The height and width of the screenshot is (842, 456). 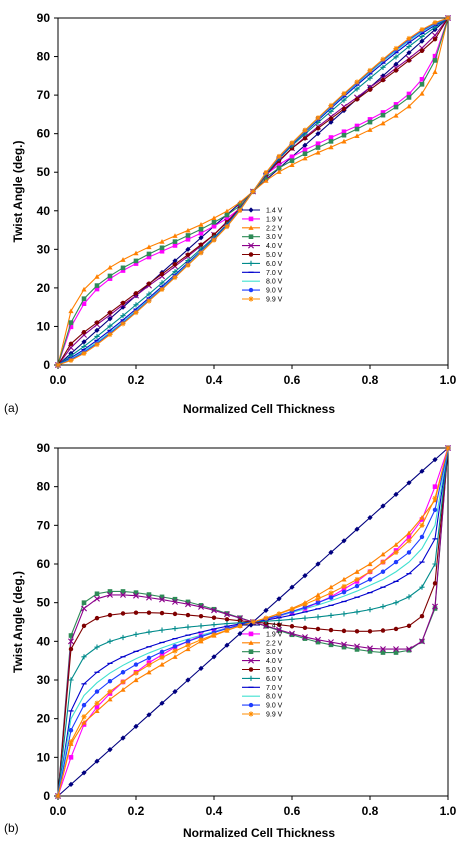 What do you see at coordinates (274, 643) in the screenshot?
I see `legend-label: 2.2 V` at bounding box center [274, 643].